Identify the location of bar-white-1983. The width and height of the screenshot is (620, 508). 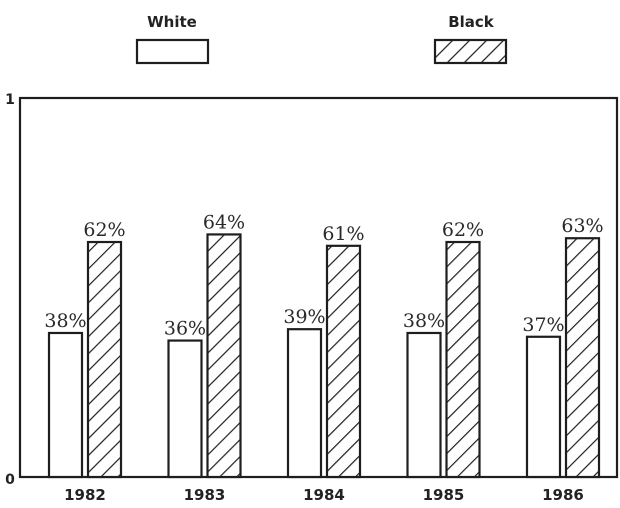
(185, 409).